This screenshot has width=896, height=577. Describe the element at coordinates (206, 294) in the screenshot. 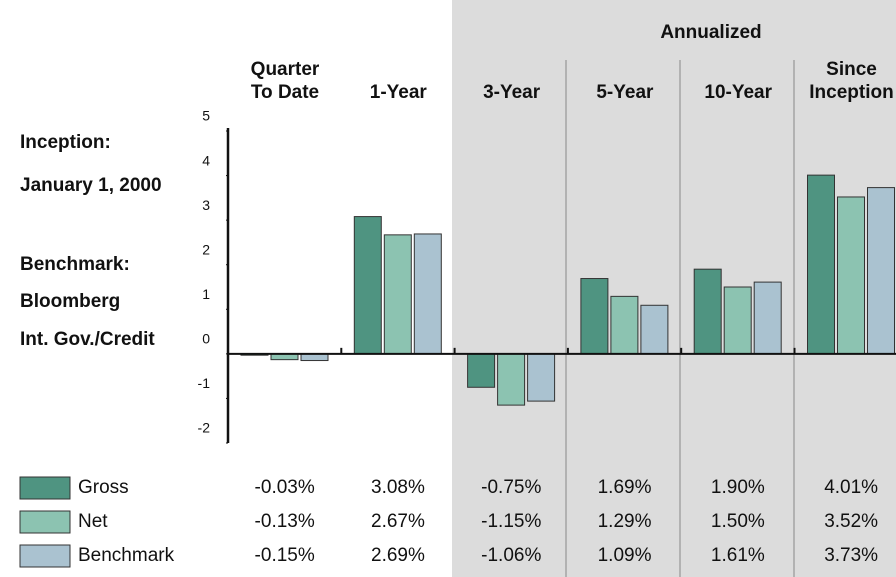

I see `y-tick-label: 1` at that location.